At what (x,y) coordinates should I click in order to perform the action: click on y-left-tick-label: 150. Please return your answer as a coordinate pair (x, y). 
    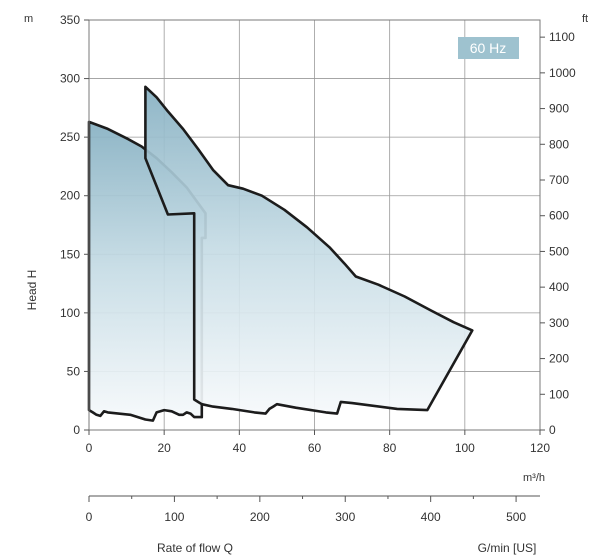
    Looking at the image, I should click on (70, 254).